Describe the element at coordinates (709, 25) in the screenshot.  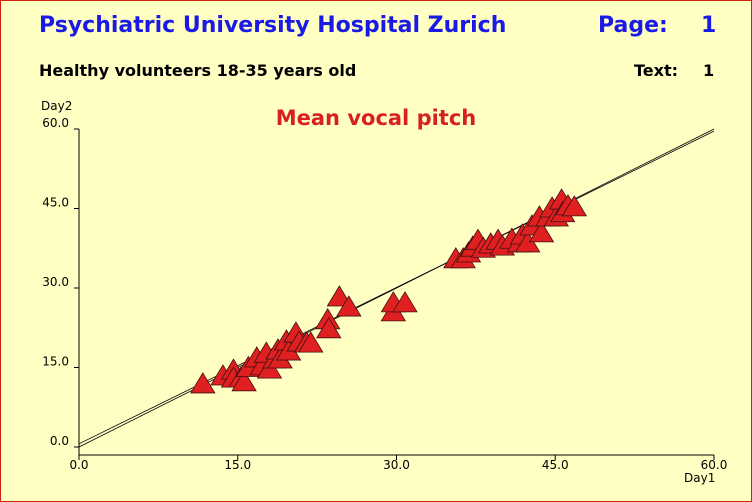
I see `page-number: 1` at that location.